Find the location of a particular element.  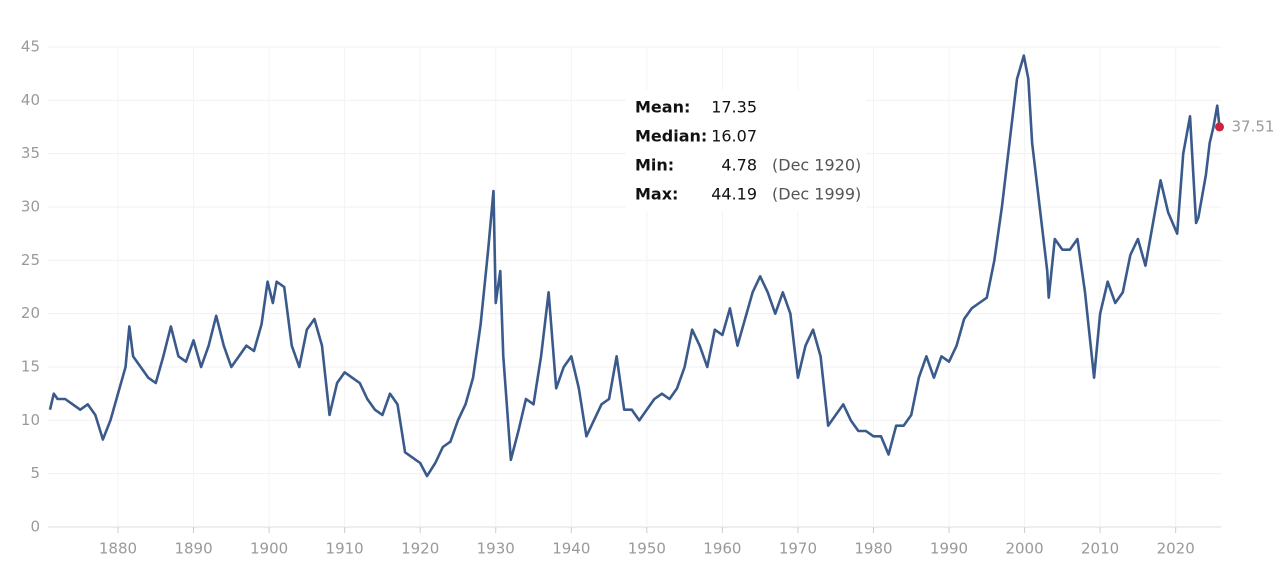

stat-value: 17.35 is located at coordinates (734, 107).